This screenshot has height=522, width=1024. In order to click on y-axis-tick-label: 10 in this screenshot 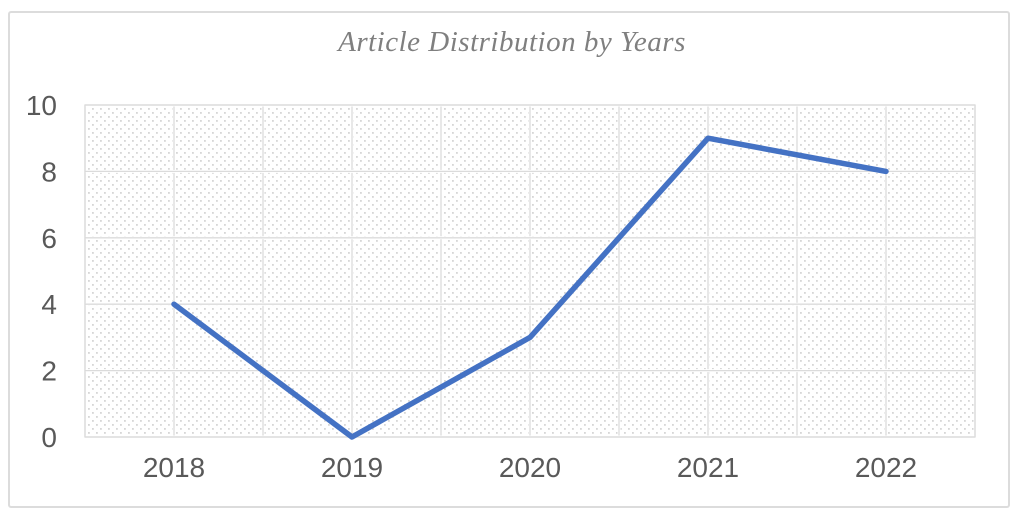, I will do `click(41, 105)`.